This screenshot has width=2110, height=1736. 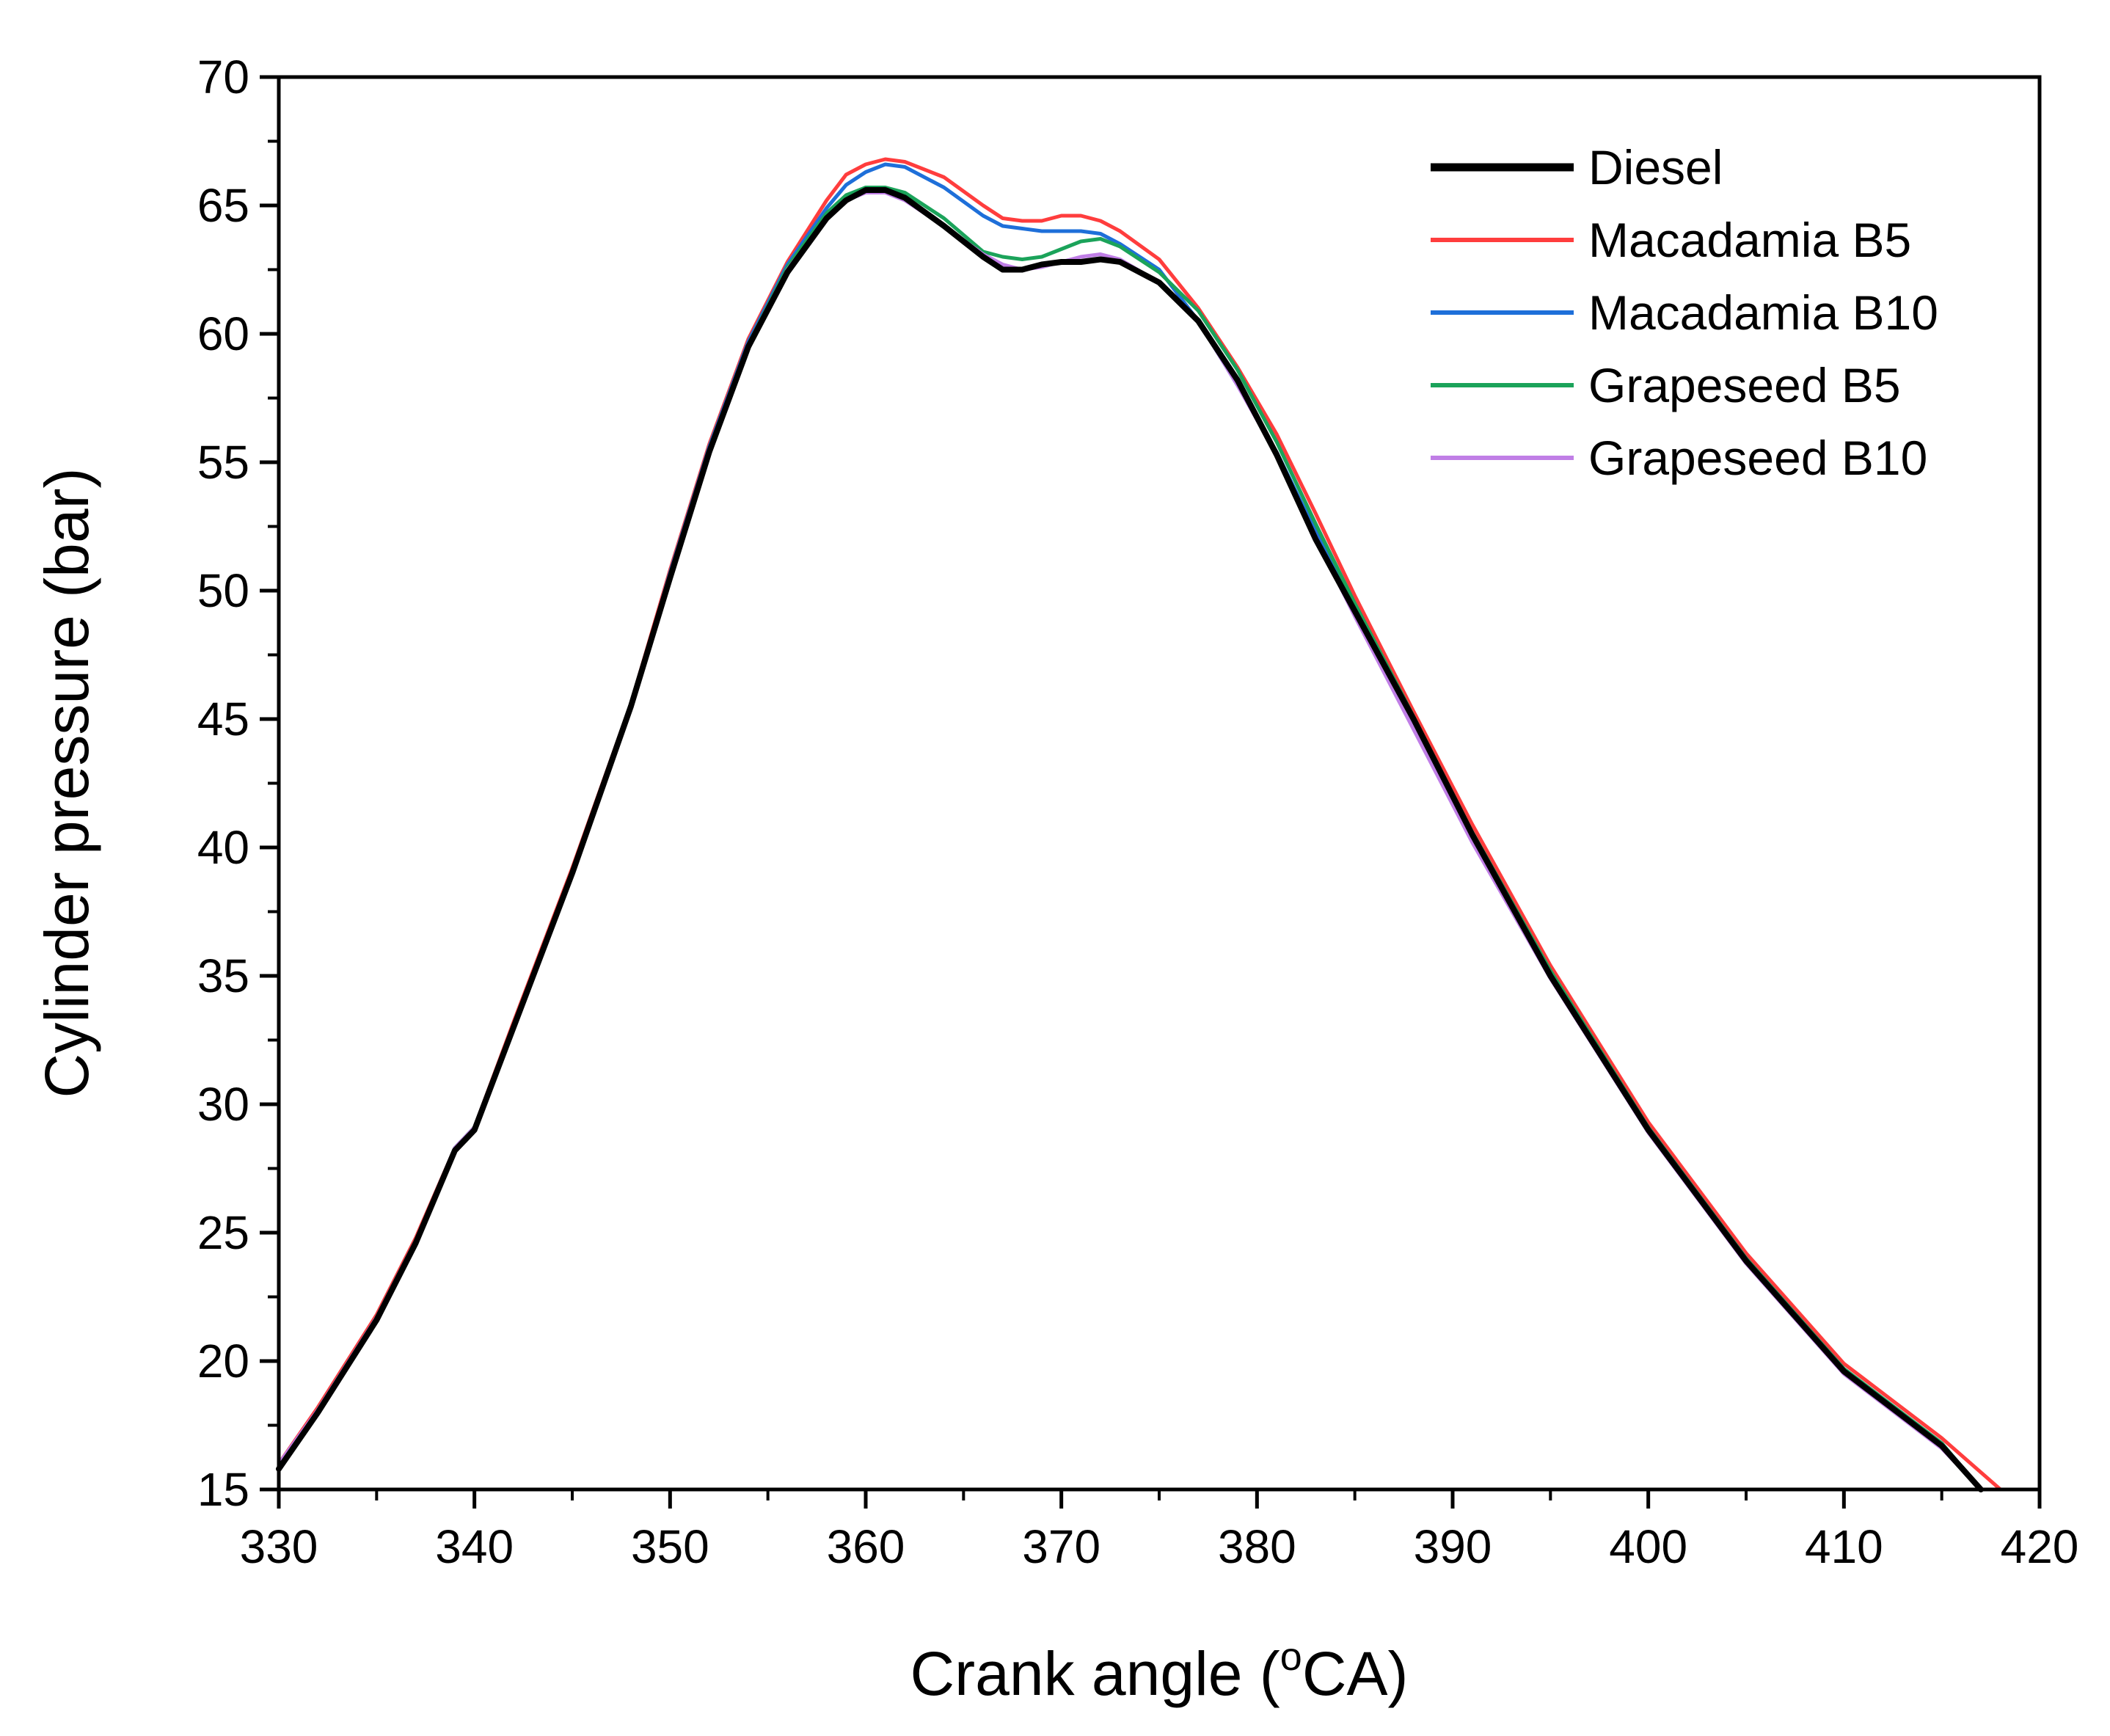 I want to click on y-tick-label: 35, so click(x=223, y=975).